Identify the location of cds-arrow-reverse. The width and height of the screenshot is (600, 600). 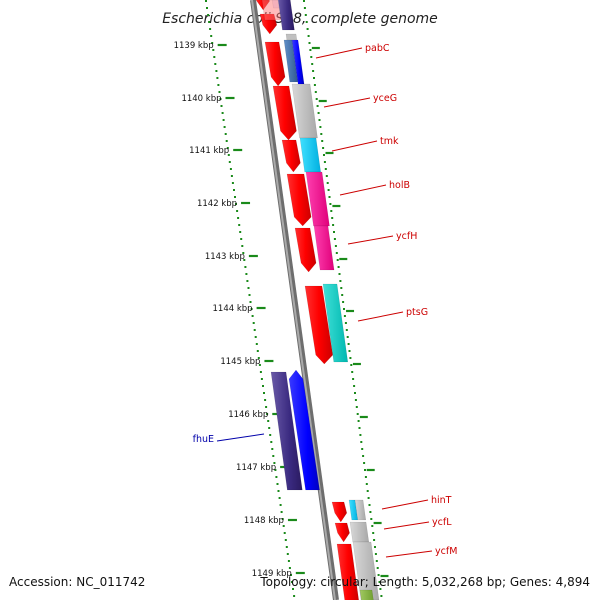
(304, 430).